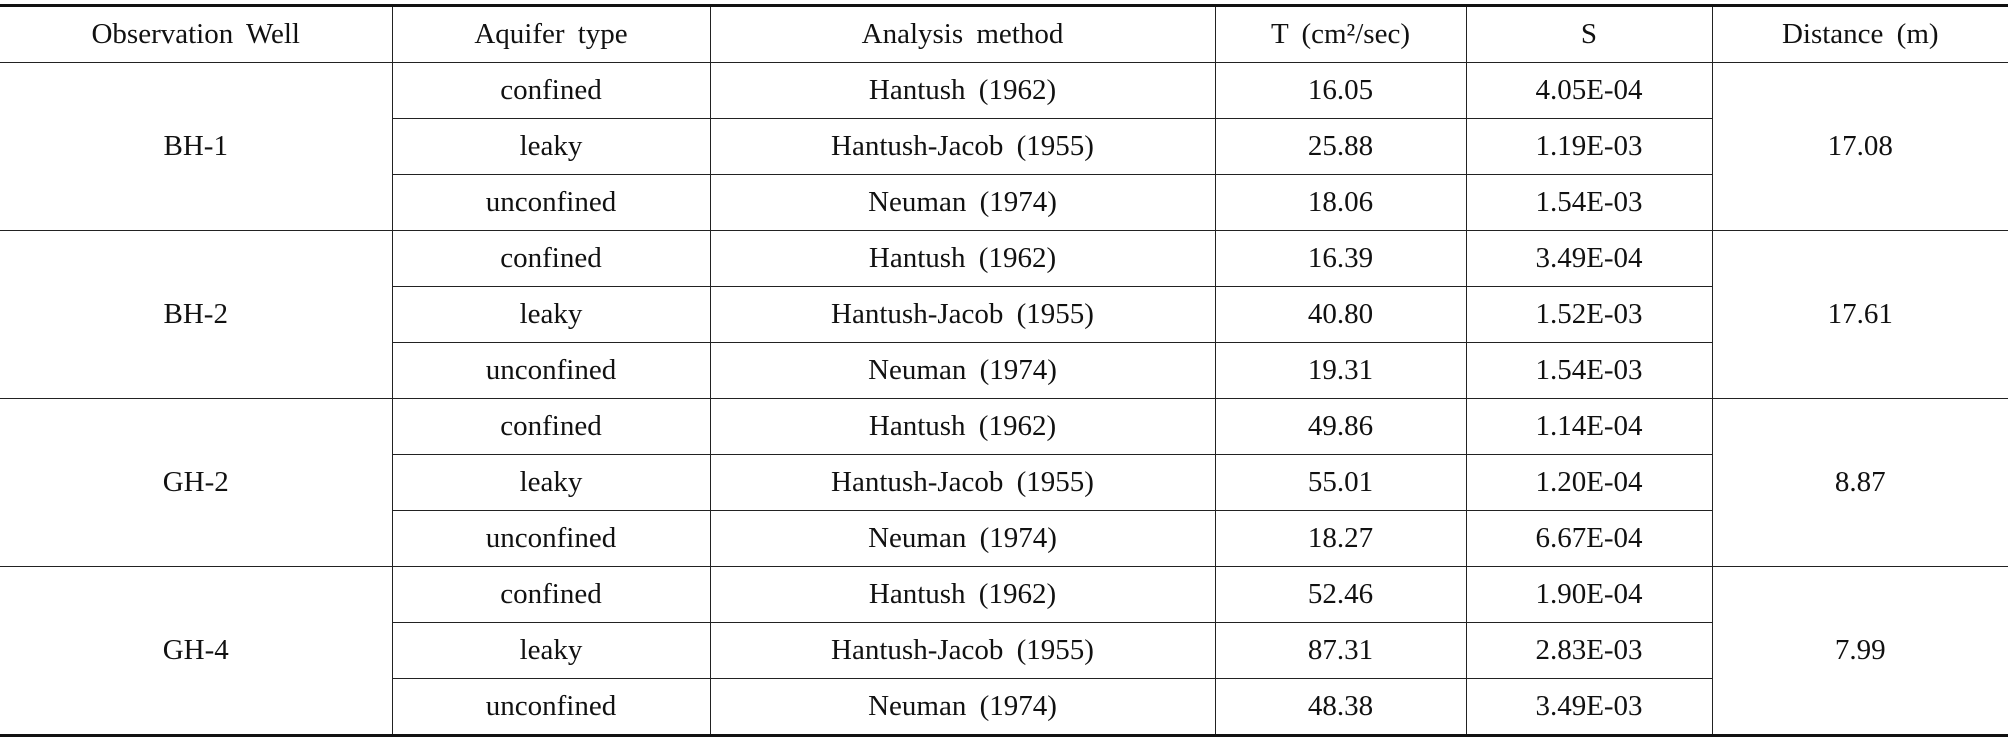 The width and height of the screenshot is (2008, 744). Describe the element at coordinates (196, 651) in the screenshot. I see `well-cell: GH-4` at that location.